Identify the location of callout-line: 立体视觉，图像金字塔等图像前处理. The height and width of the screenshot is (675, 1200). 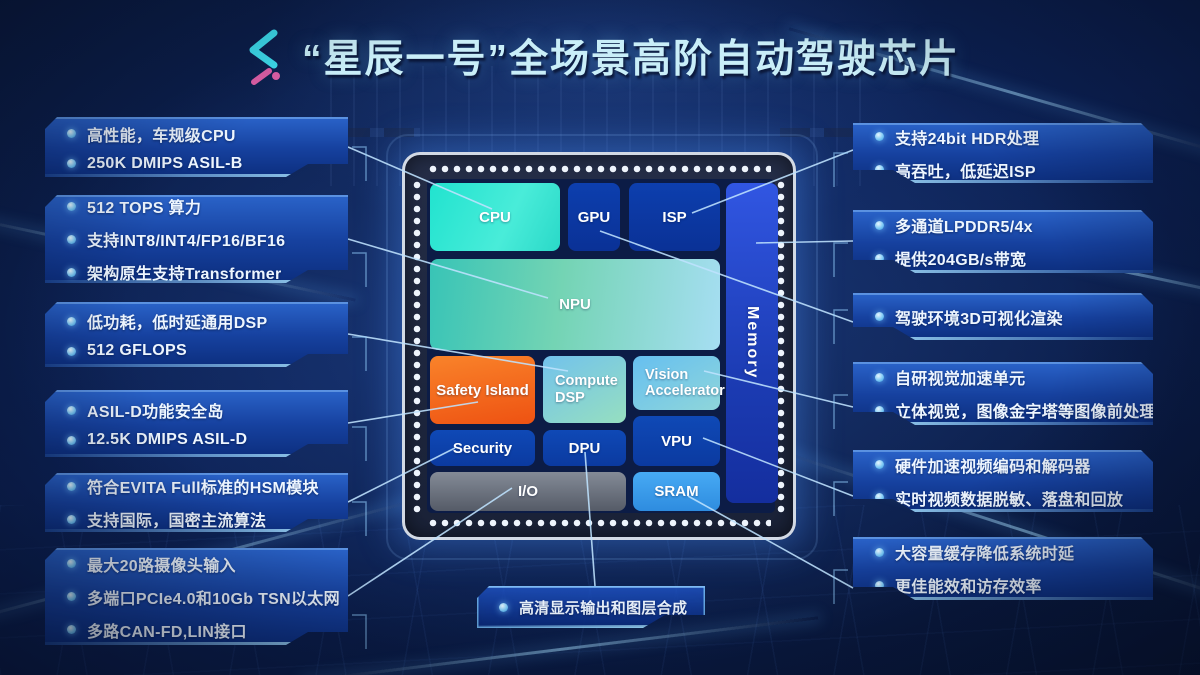
(1007, 410).